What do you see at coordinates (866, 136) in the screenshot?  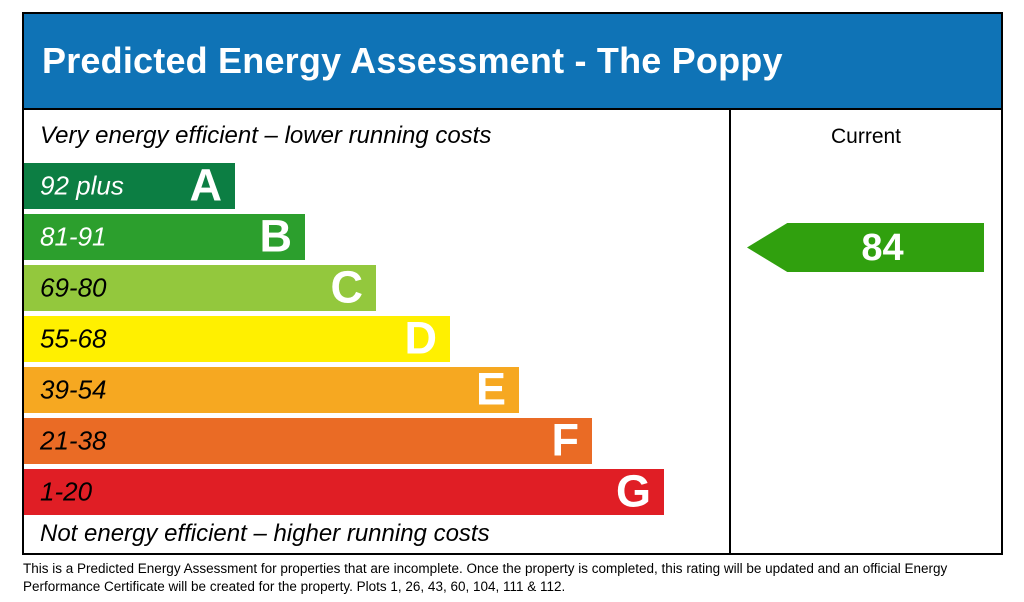 I see `current-column-header: Current` at bounding box center [866, 136].